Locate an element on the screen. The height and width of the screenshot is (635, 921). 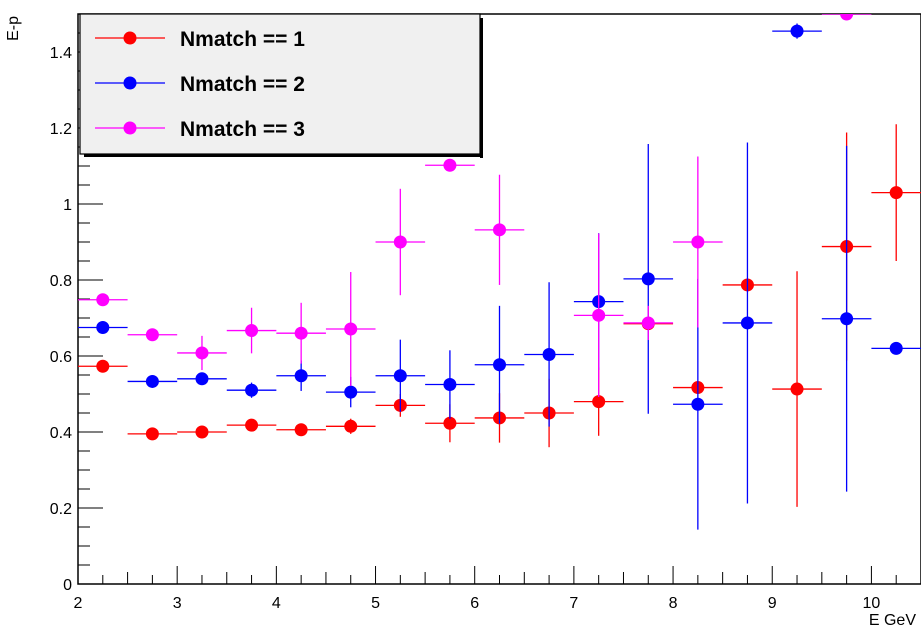
legend-box is located at coordinates (280, 84).